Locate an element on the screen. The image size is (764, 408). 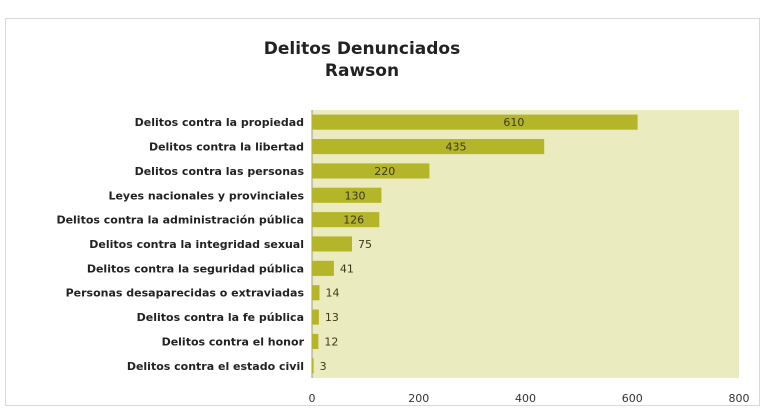
x-tick-label-3: 600 is located at coordinates (632, 398).